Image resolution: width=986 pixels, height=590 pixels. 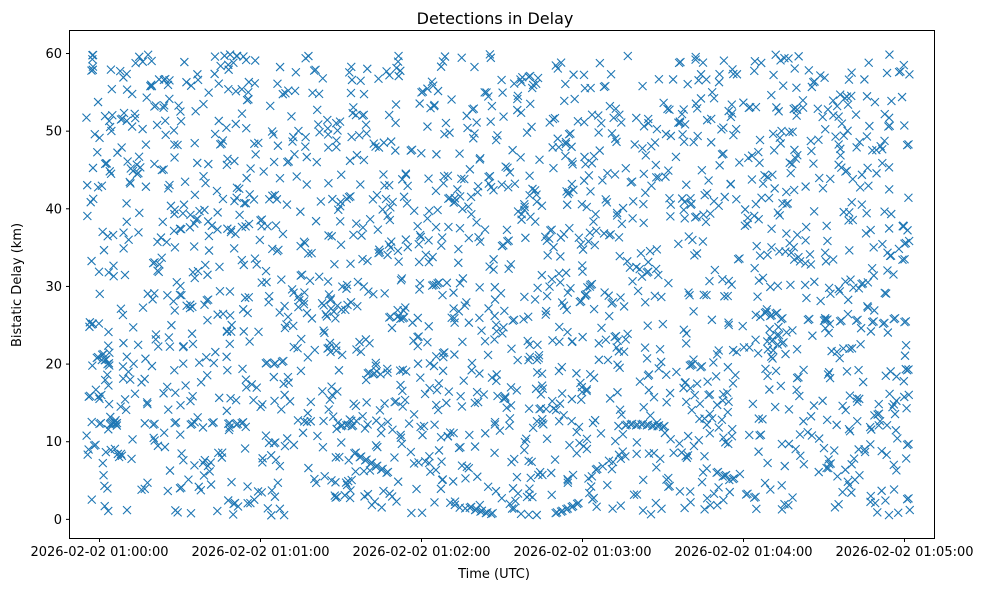 I want to click on x-tick-label: 2026-02-02 01:01:00, so click(x=260, y=552).